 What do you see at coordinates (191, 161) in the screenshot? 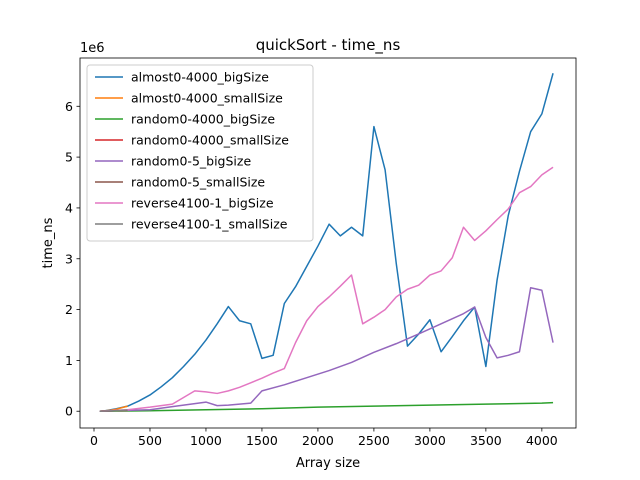
I see `legend-entry: random0-5_bigSize` at bounding box center [191, 161].